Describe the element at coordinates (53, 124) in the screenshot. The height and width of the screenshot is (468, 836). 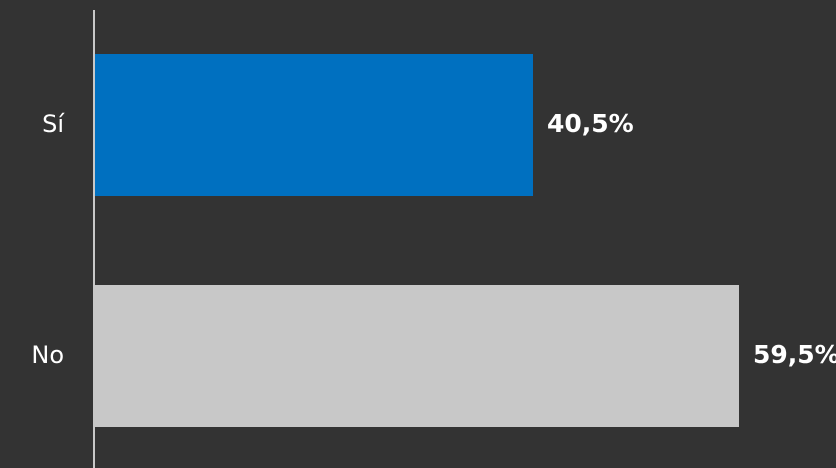
I see `category-label: Sí` at that location.